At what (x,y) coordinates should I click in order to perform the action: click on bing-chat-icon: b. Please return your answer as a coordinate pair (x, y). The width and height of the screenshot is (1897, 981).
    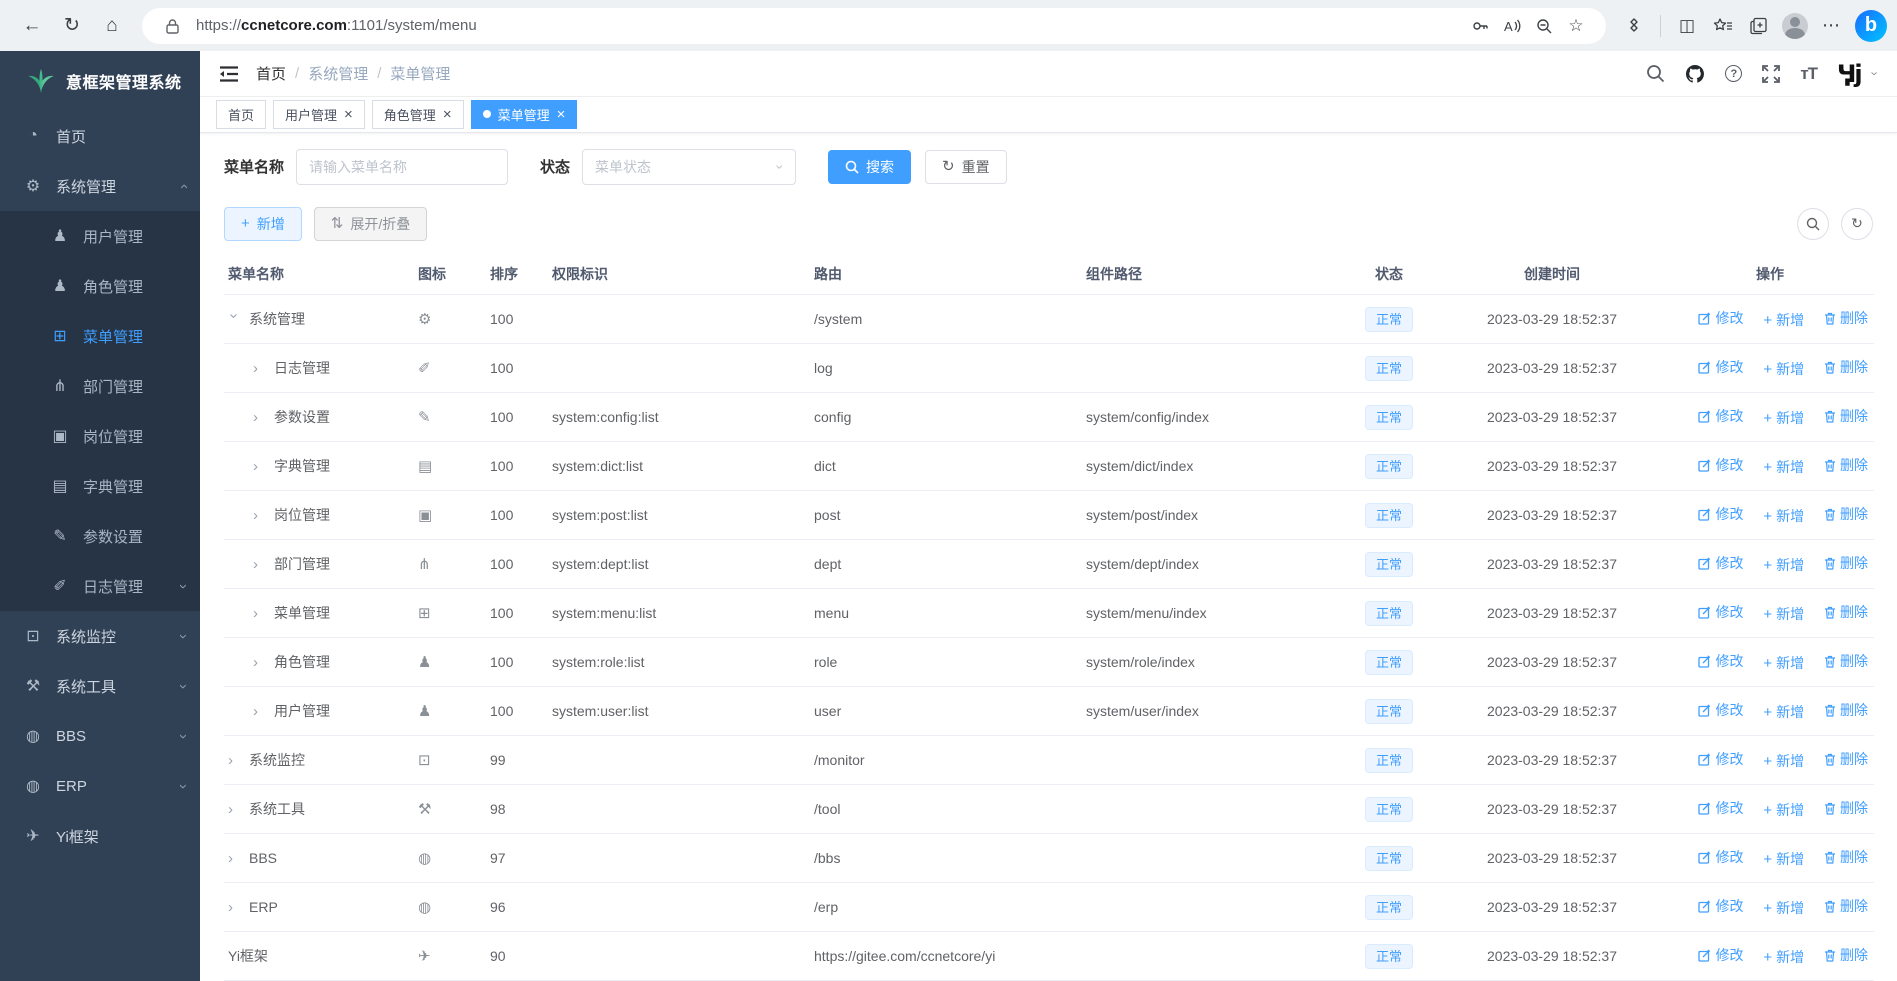
    Looking at the image, I should click on (1871, 25).